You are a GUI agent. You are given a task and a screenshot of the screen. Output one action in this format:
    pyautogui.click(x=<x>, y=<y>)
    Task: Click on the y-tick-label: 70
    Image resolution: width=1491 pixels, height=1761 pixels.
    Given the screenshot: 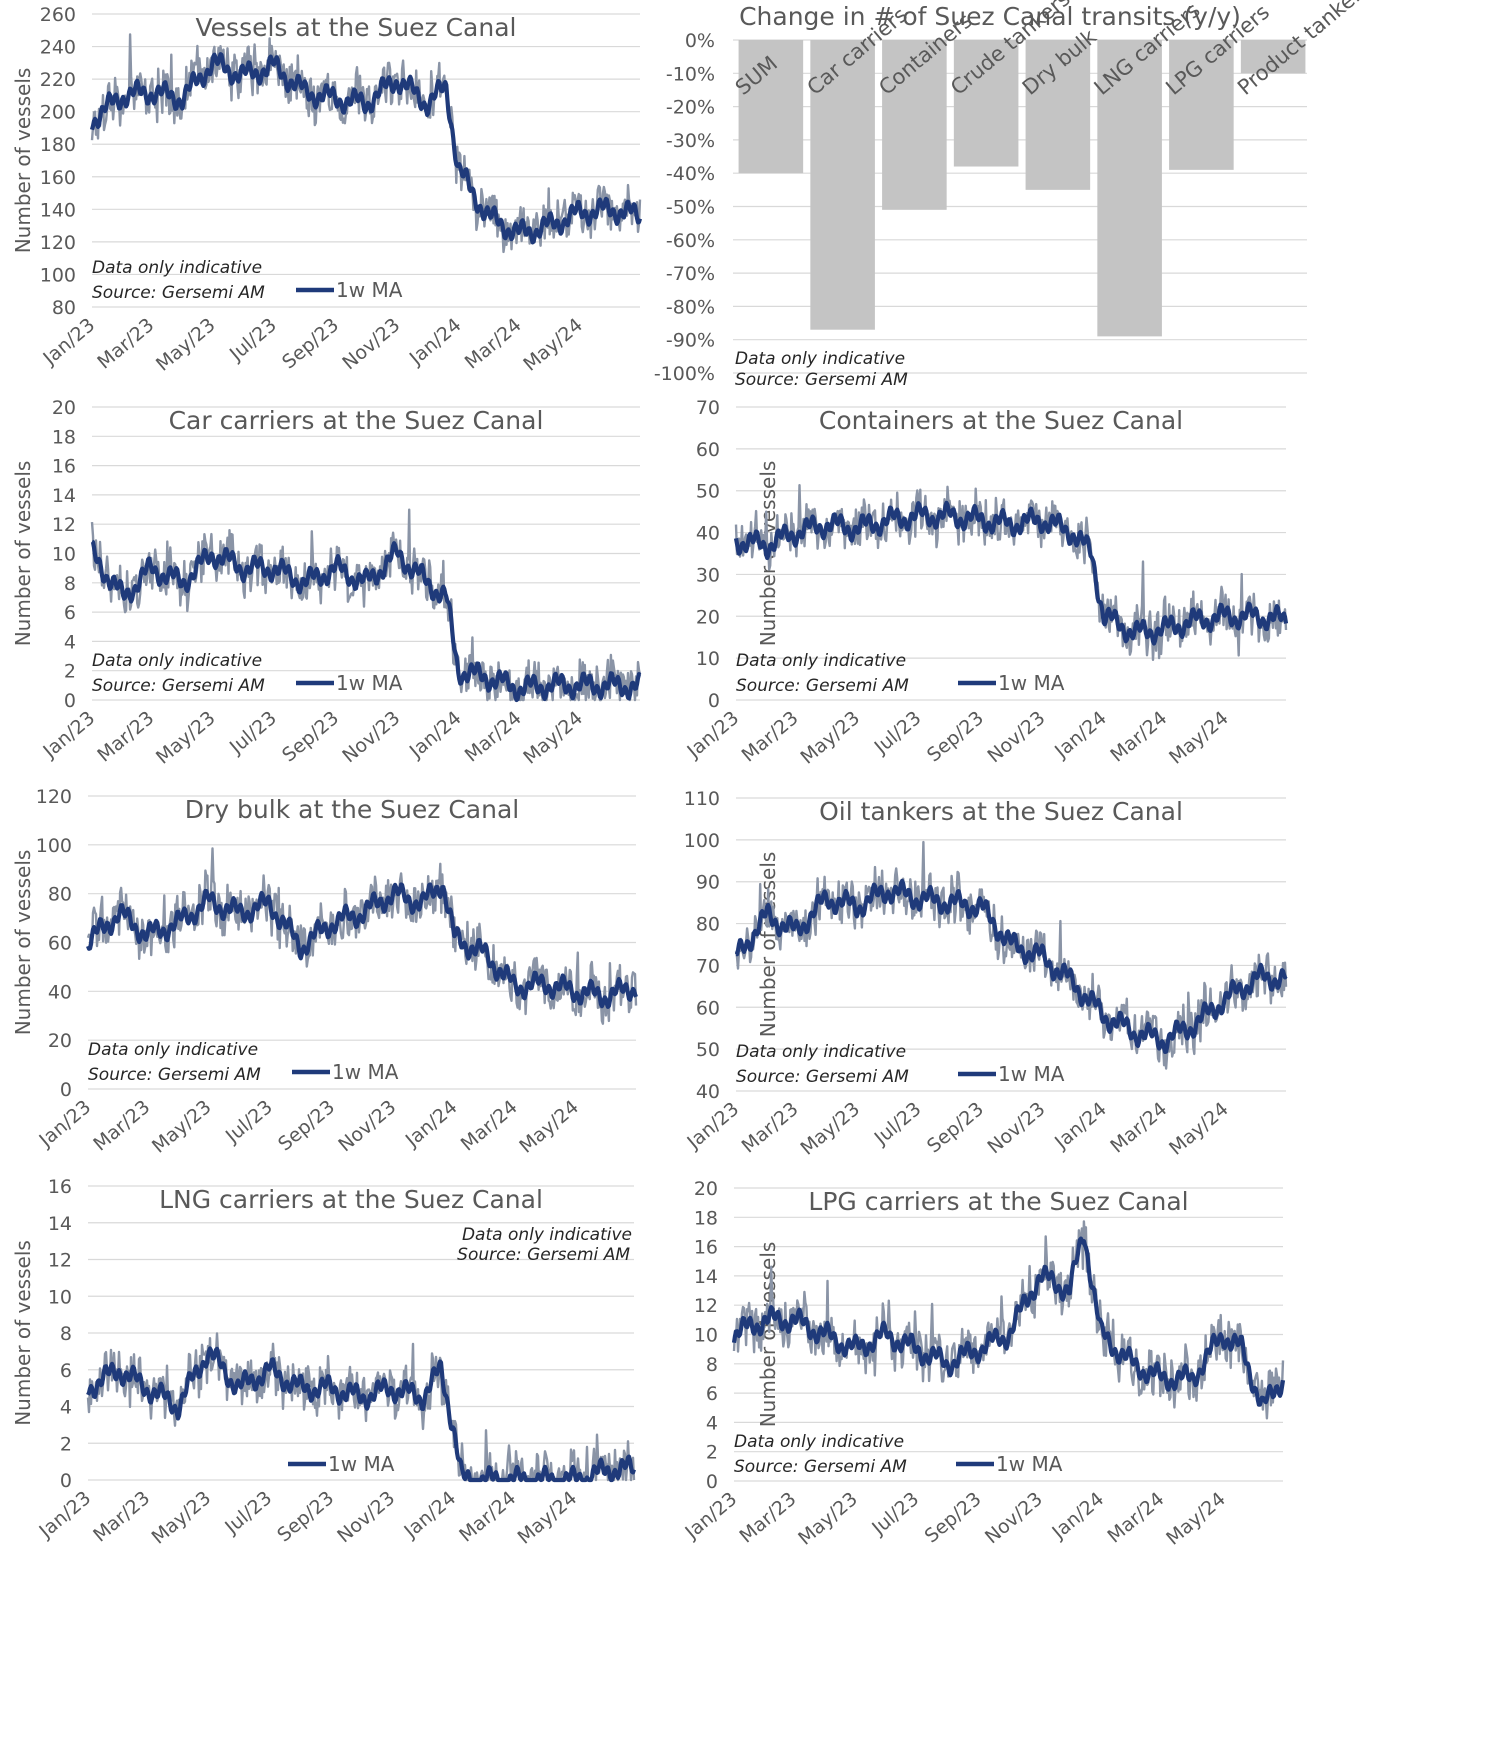 What is the action you would take?
    pyautogui.click(x=708, y=408)
    